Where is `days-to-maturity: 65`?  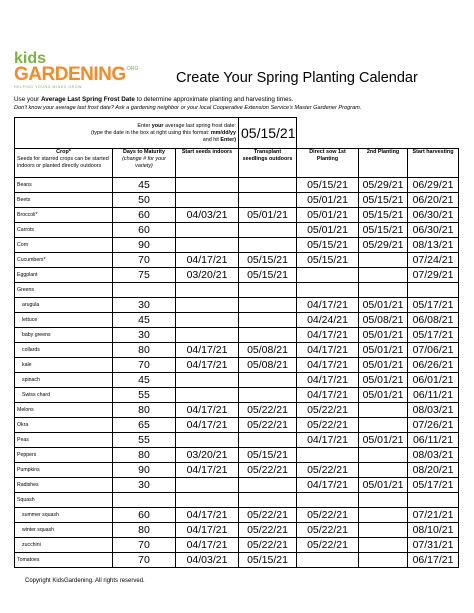 days-to-maturity: 65 is located at coordinates (144, 425).